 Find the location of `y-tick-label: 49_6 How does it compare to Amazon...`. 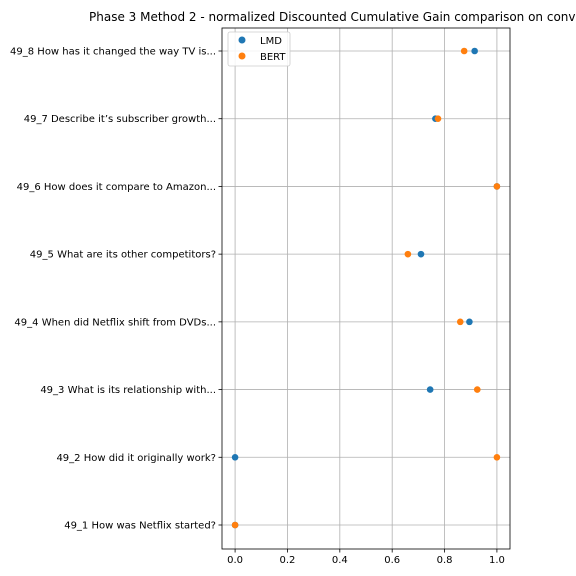

y-tick-label: 49_6 How does it compare to Amazon... is located at coordinates (116, 187).